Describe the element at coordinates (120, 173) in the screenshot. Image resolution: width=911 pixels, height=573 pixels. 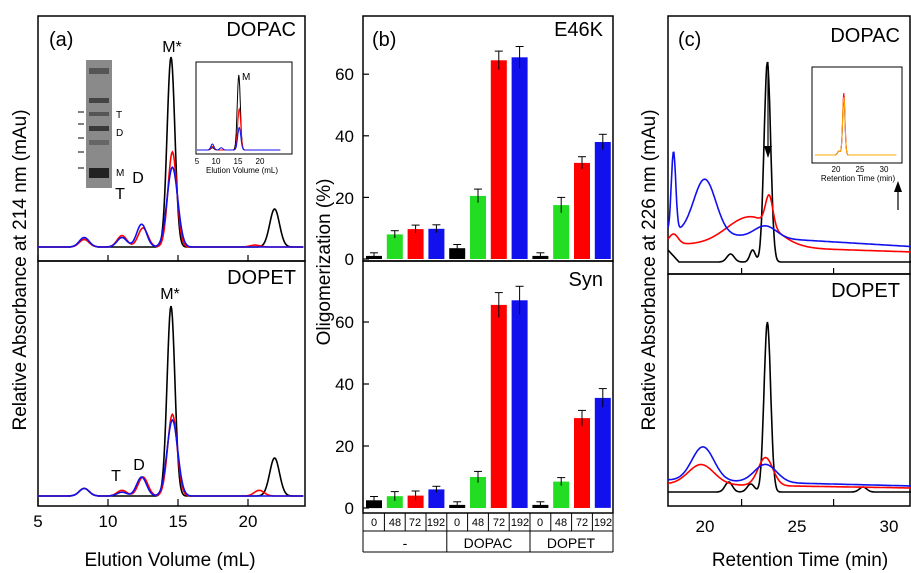
I see `gel-label-m: M` at that location.